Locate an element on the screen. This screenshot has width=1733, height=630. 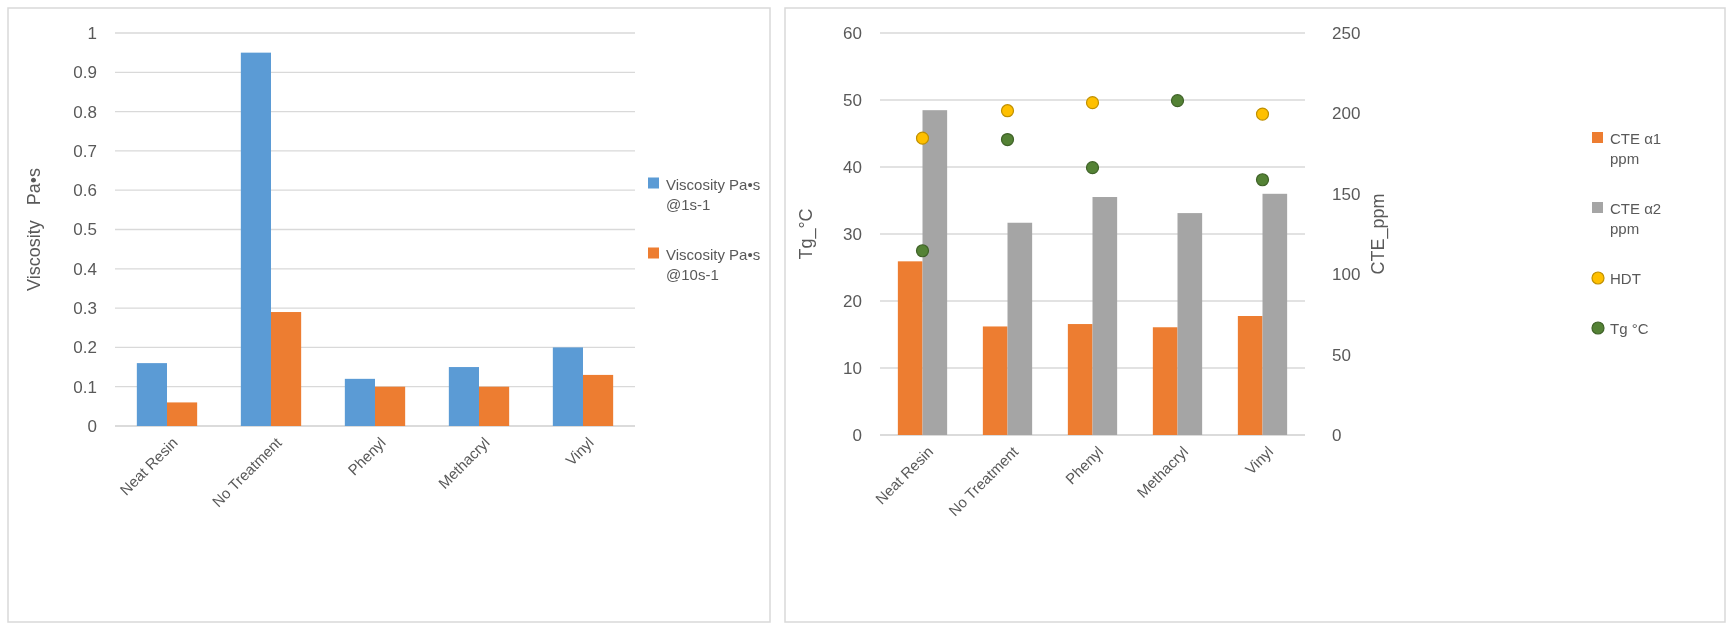
y-tick-label: 10 is located at coordinates (852, 368).